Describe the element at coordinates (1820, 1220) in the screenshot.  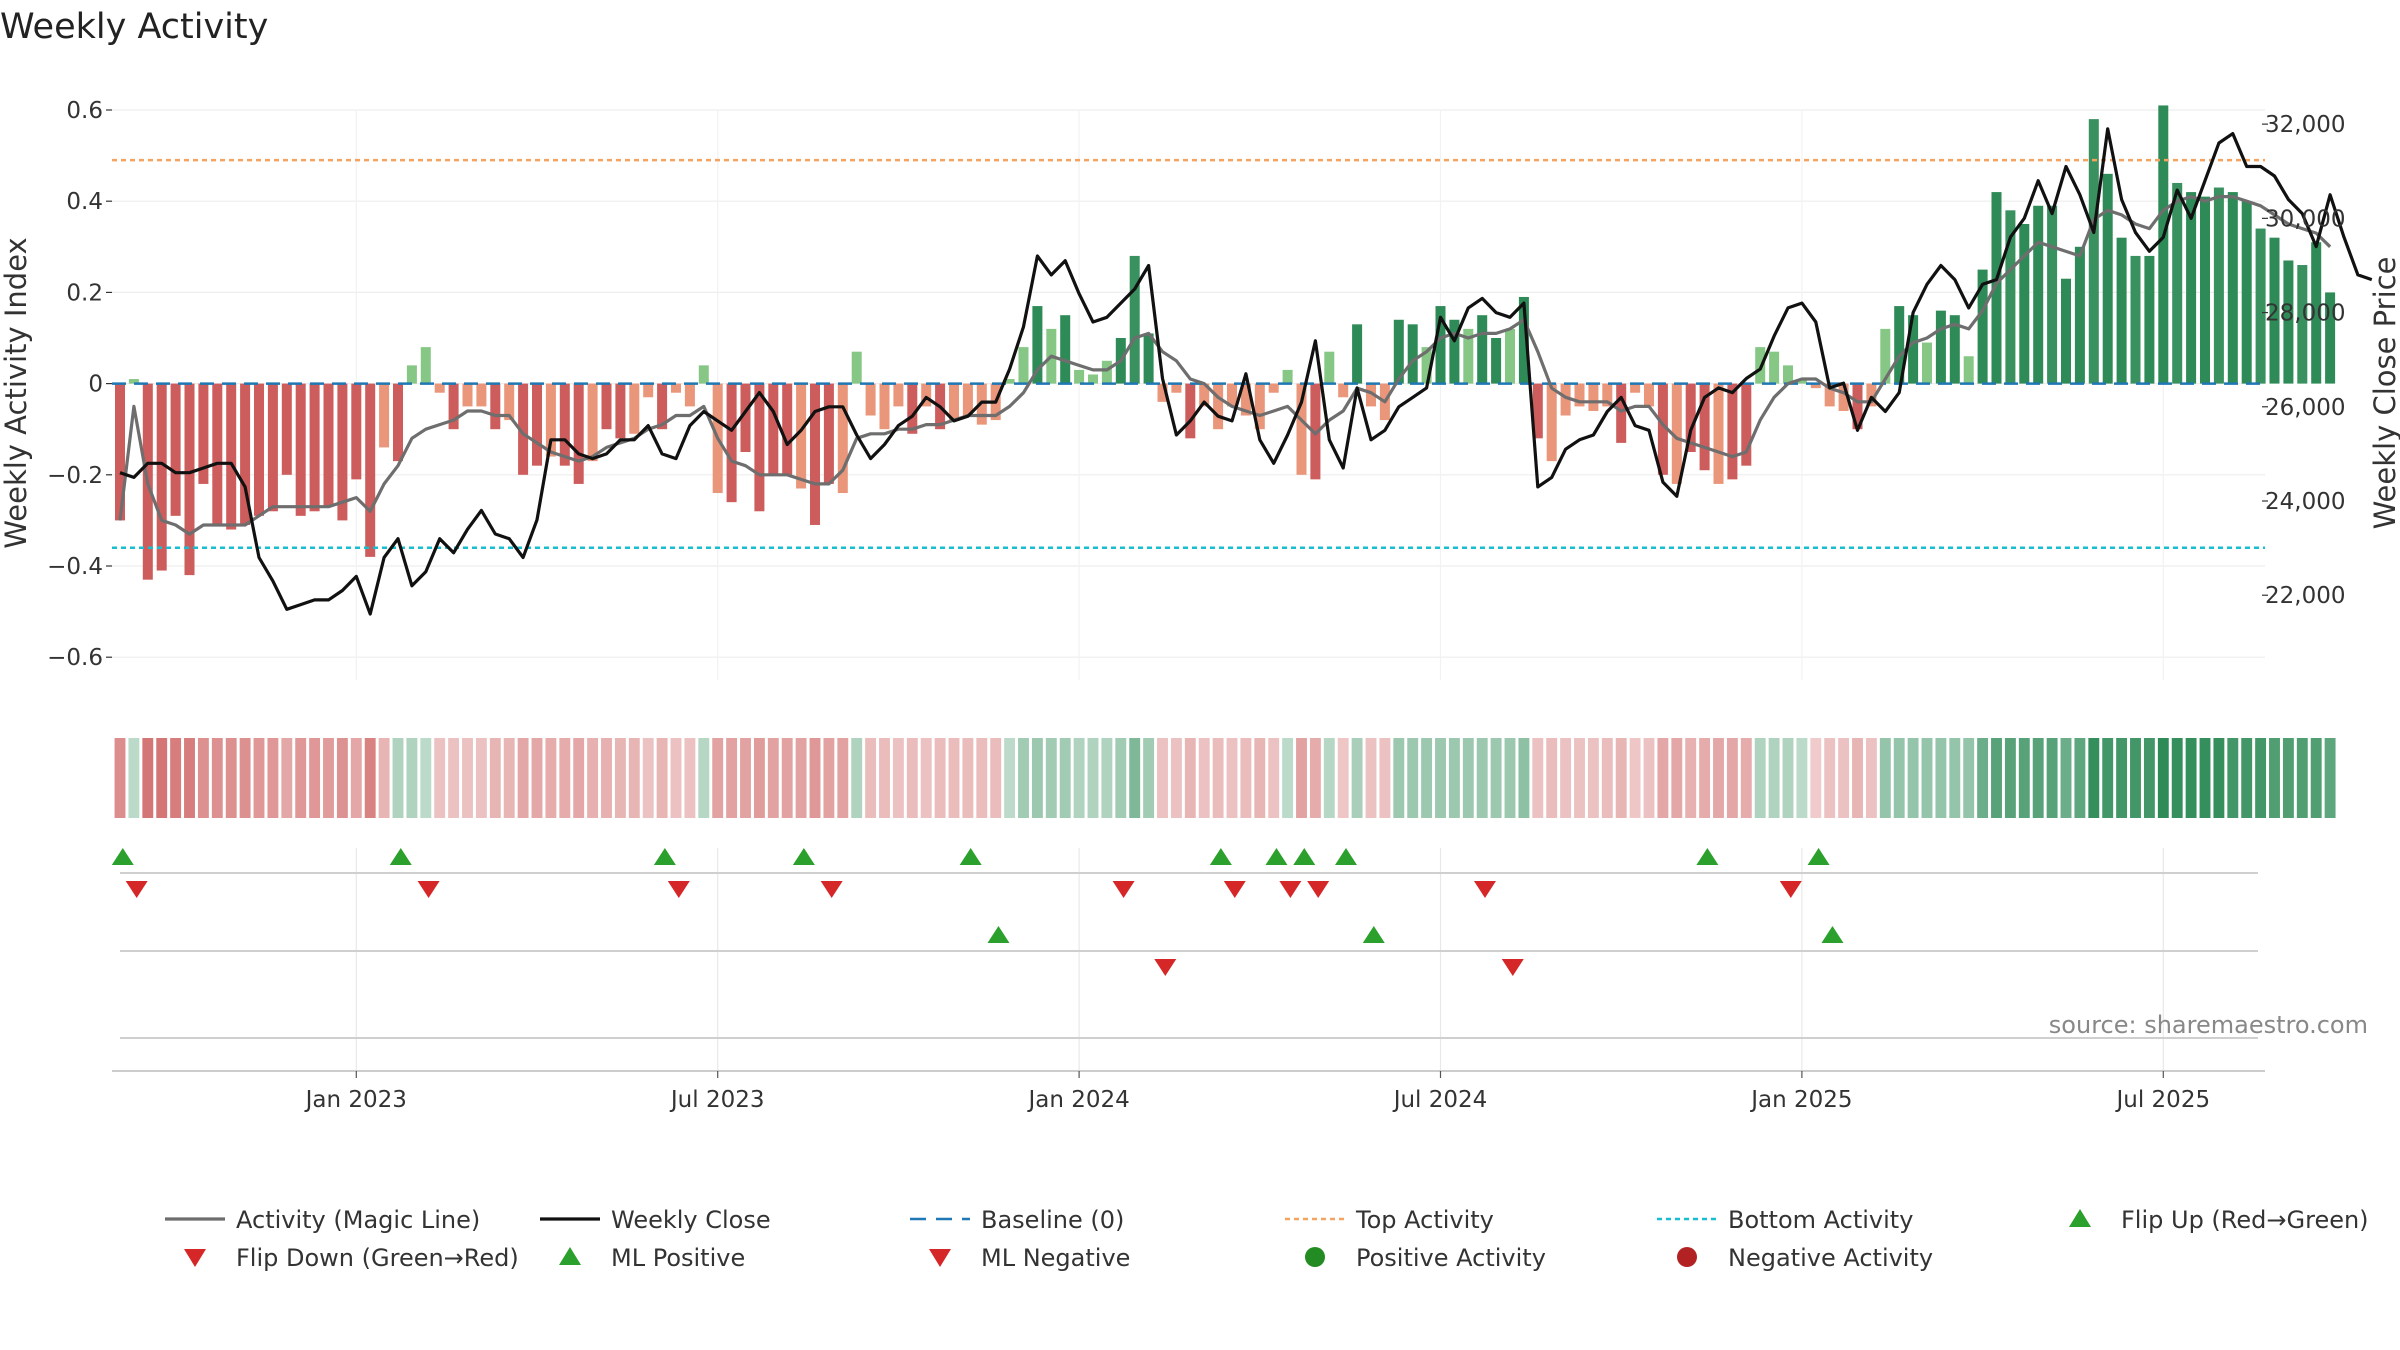
I see `legend-label: Bottom Activity` at that location.